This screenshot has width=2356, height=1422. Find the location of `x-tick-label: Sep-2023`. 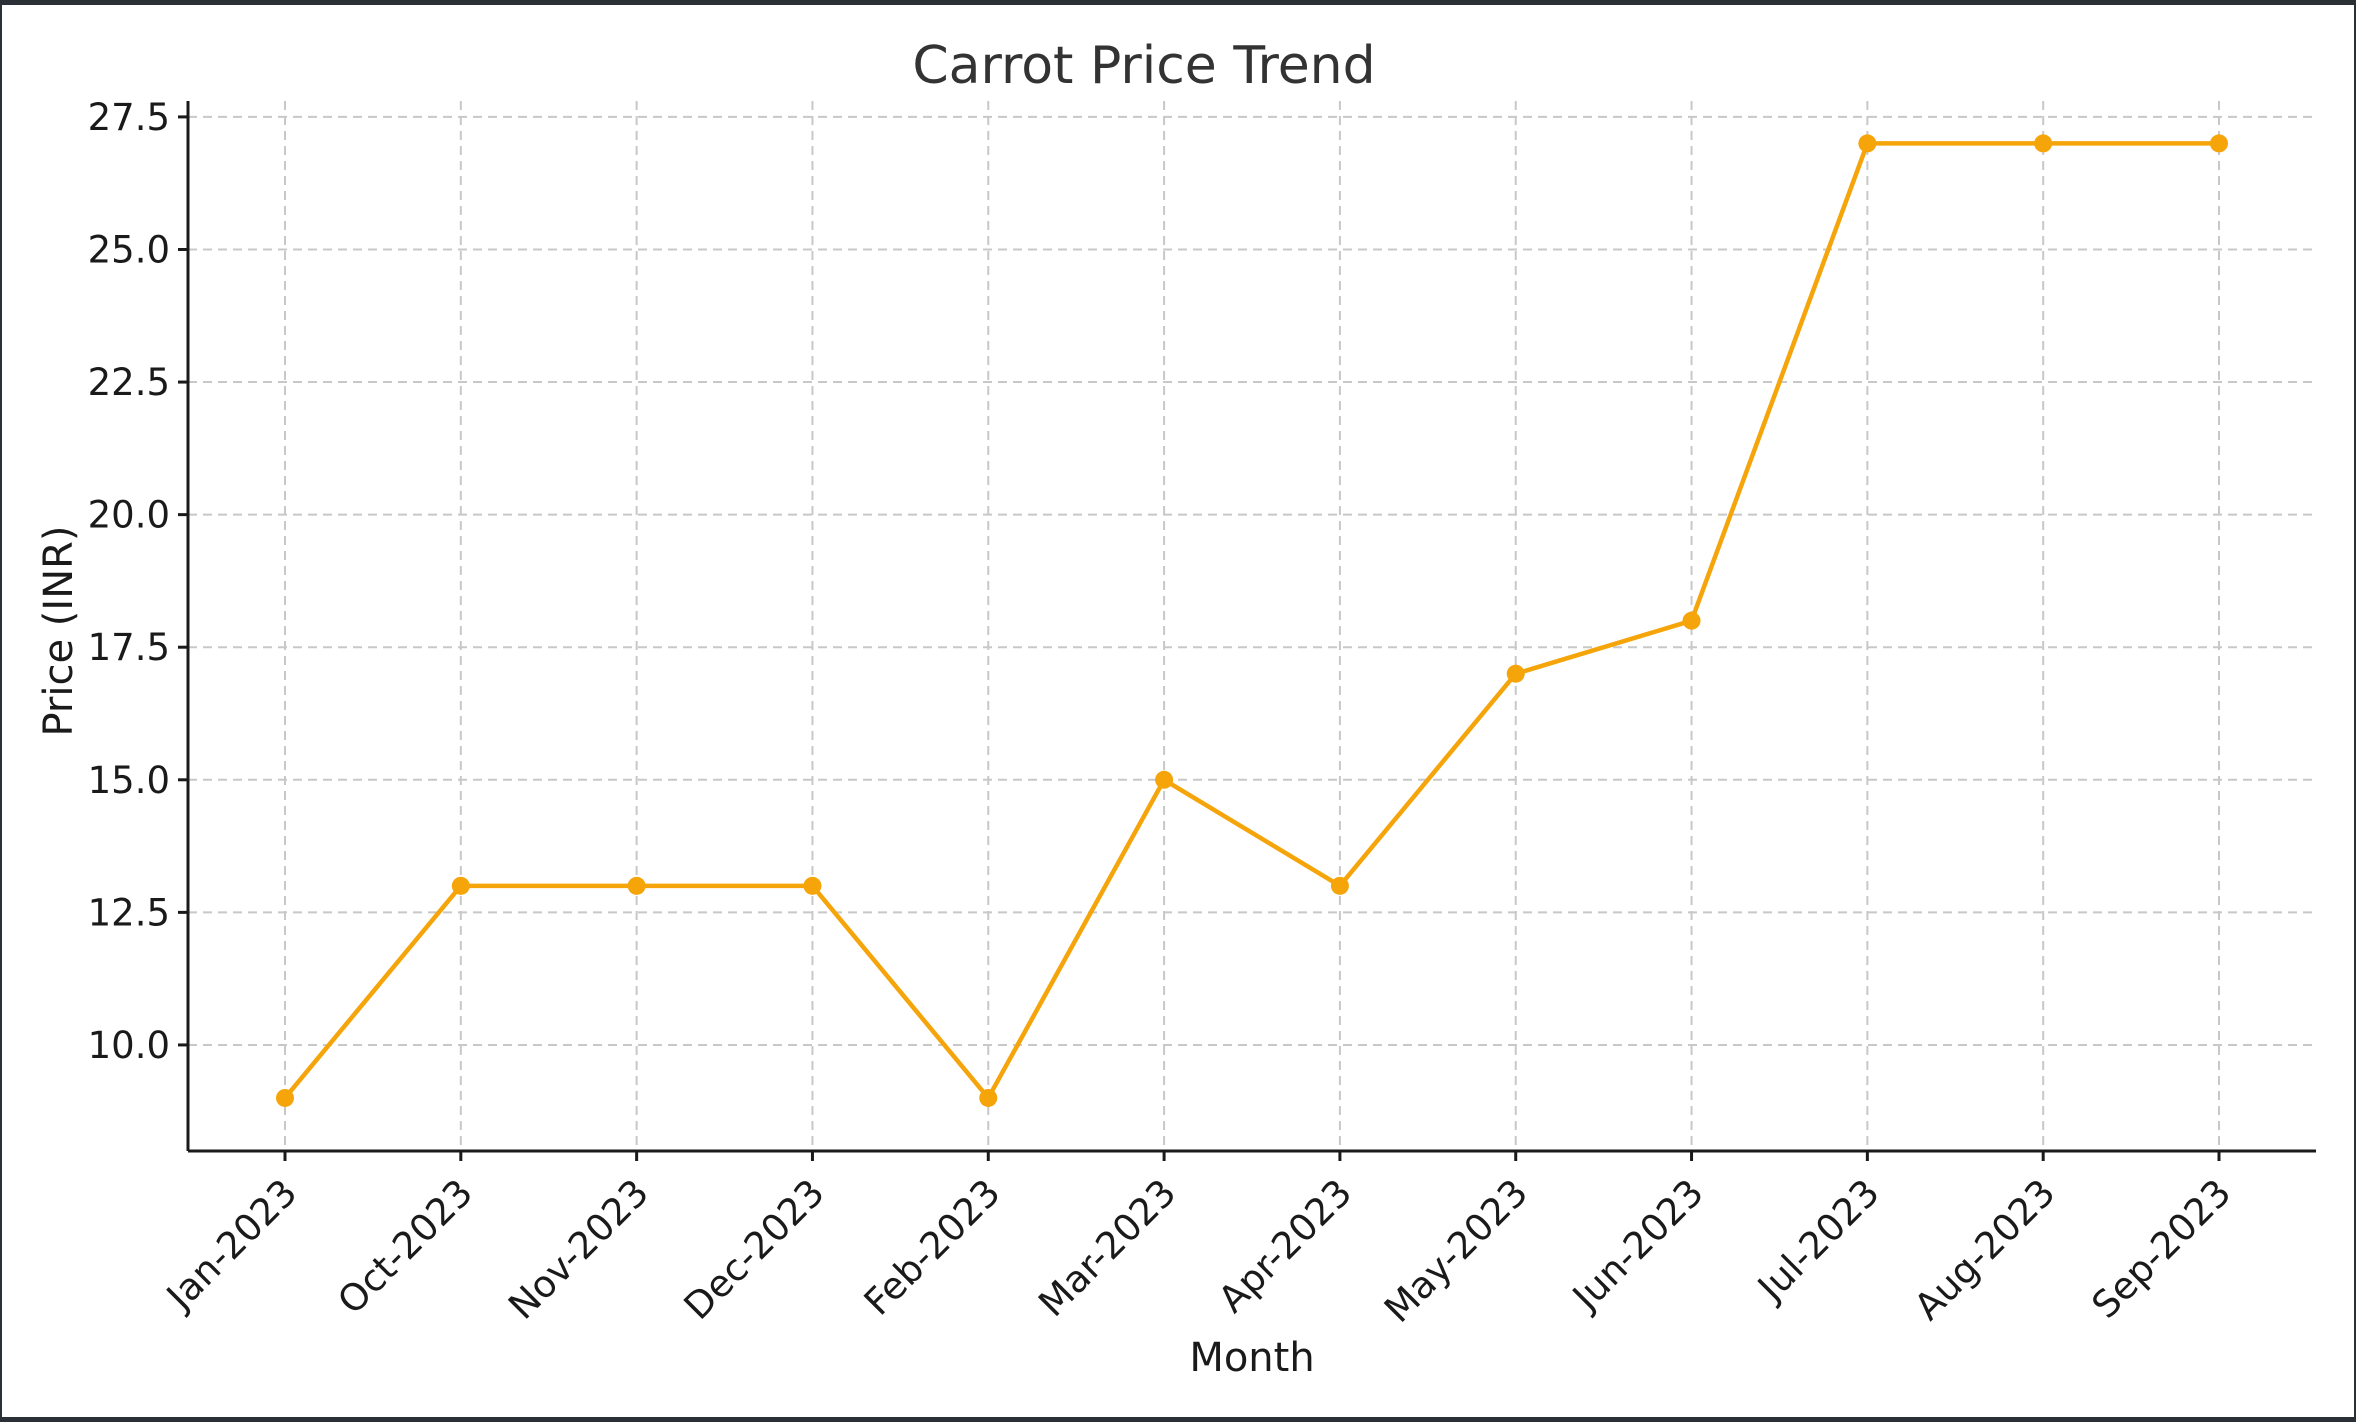

x-tick-label: Sep-2023 is located at coordinates (2162, 1249).